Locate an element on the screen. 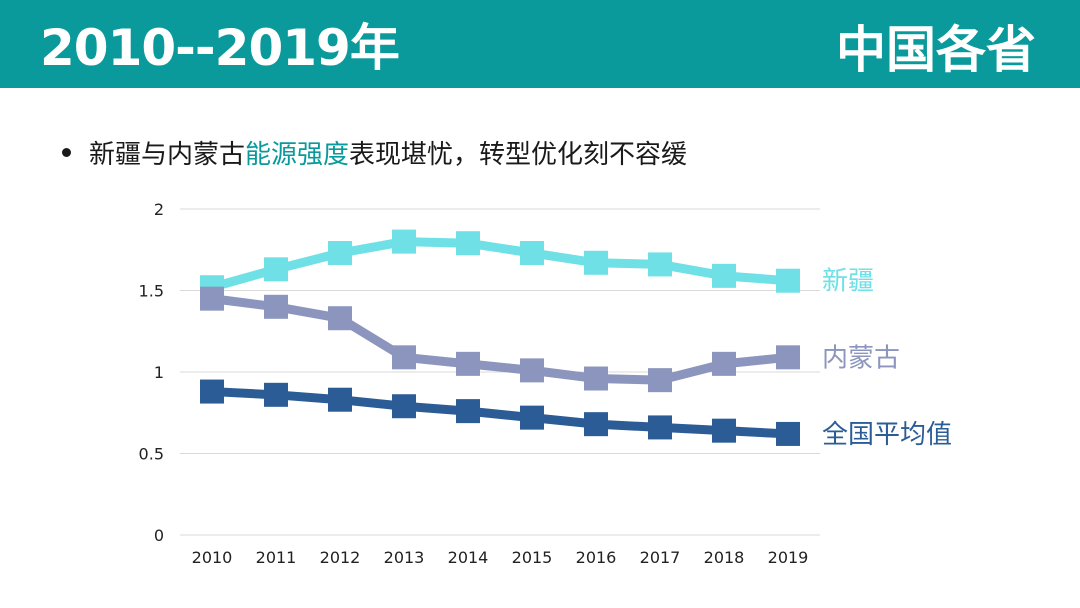 The width and height of the screenshot is (1080, 608). y-tick-label: 1 is located at coordinates (159, 372).